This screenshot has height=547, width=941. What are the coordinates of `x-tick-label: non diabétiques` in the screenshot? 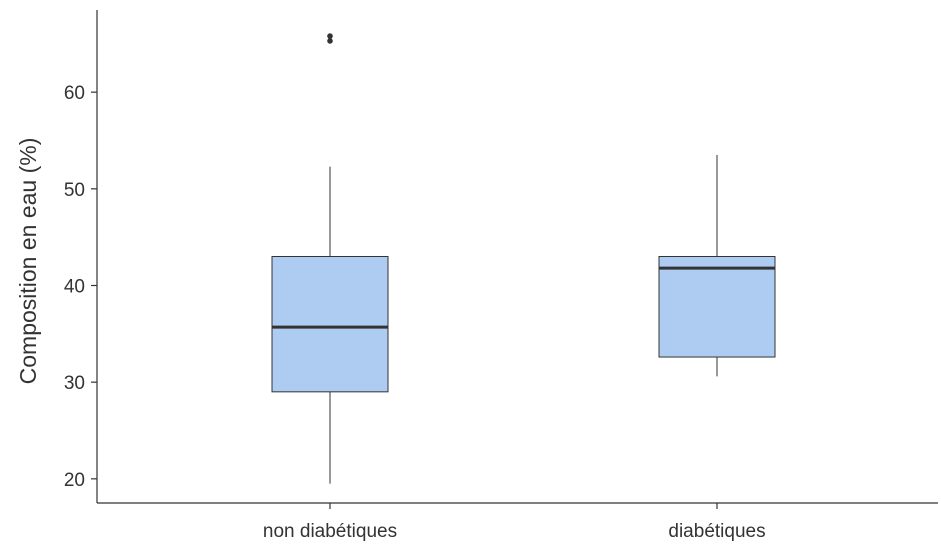 It's located at (330, 531).